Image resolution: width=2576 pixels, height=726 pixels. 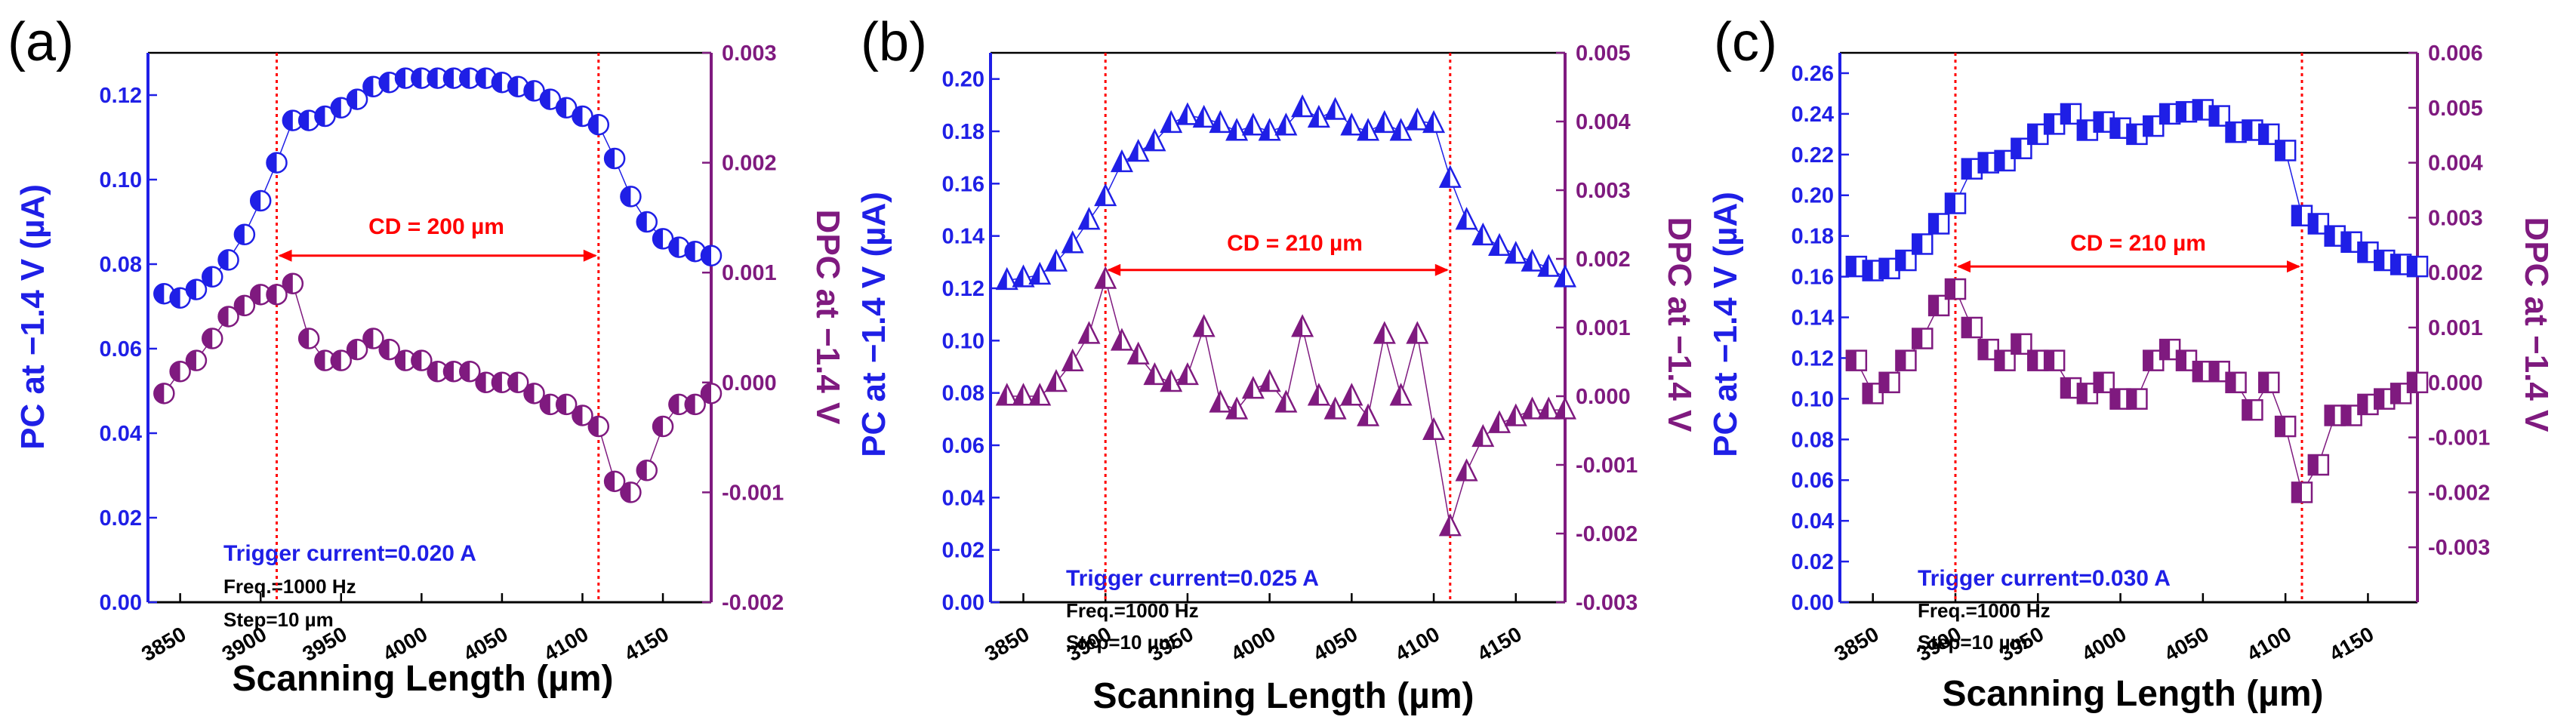 I want to click on y-tick-label-left-b: 0.02, so click(x=963, y=551).